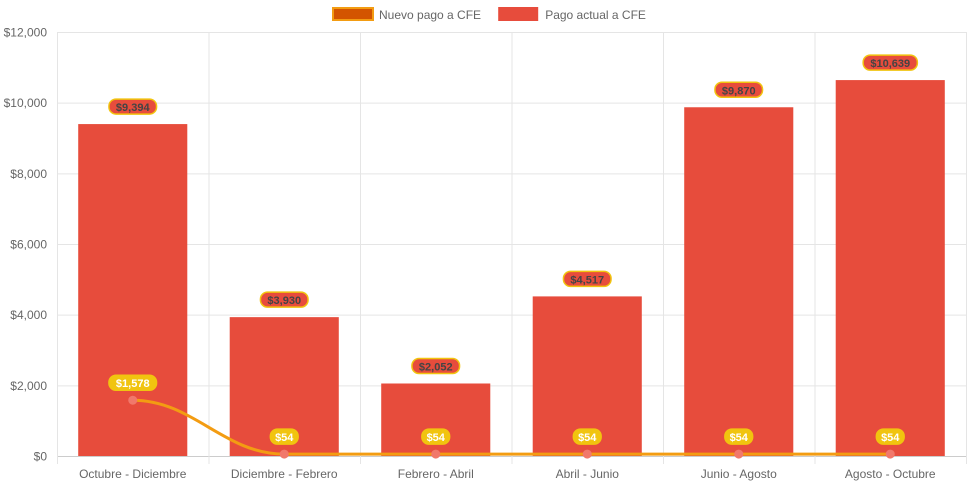  What do you see at coordinates (284, 474) in the screenshot?
I see `x-tick-label: Diciembre - Febrero` at bounding box center [284, 474].